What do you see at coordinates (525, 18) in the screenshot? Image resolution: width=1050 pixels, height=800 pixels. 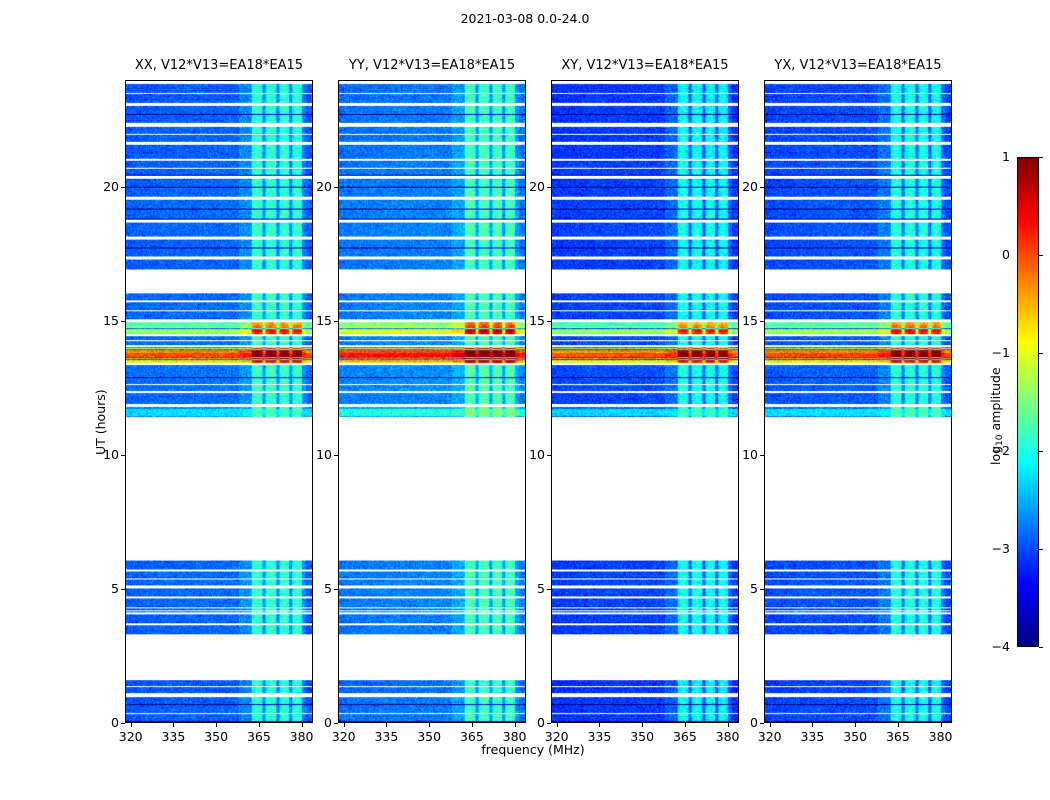 I see `figure-suptitle: 2021-03-08 0.0-24.0` at bounding box center [525, 18].